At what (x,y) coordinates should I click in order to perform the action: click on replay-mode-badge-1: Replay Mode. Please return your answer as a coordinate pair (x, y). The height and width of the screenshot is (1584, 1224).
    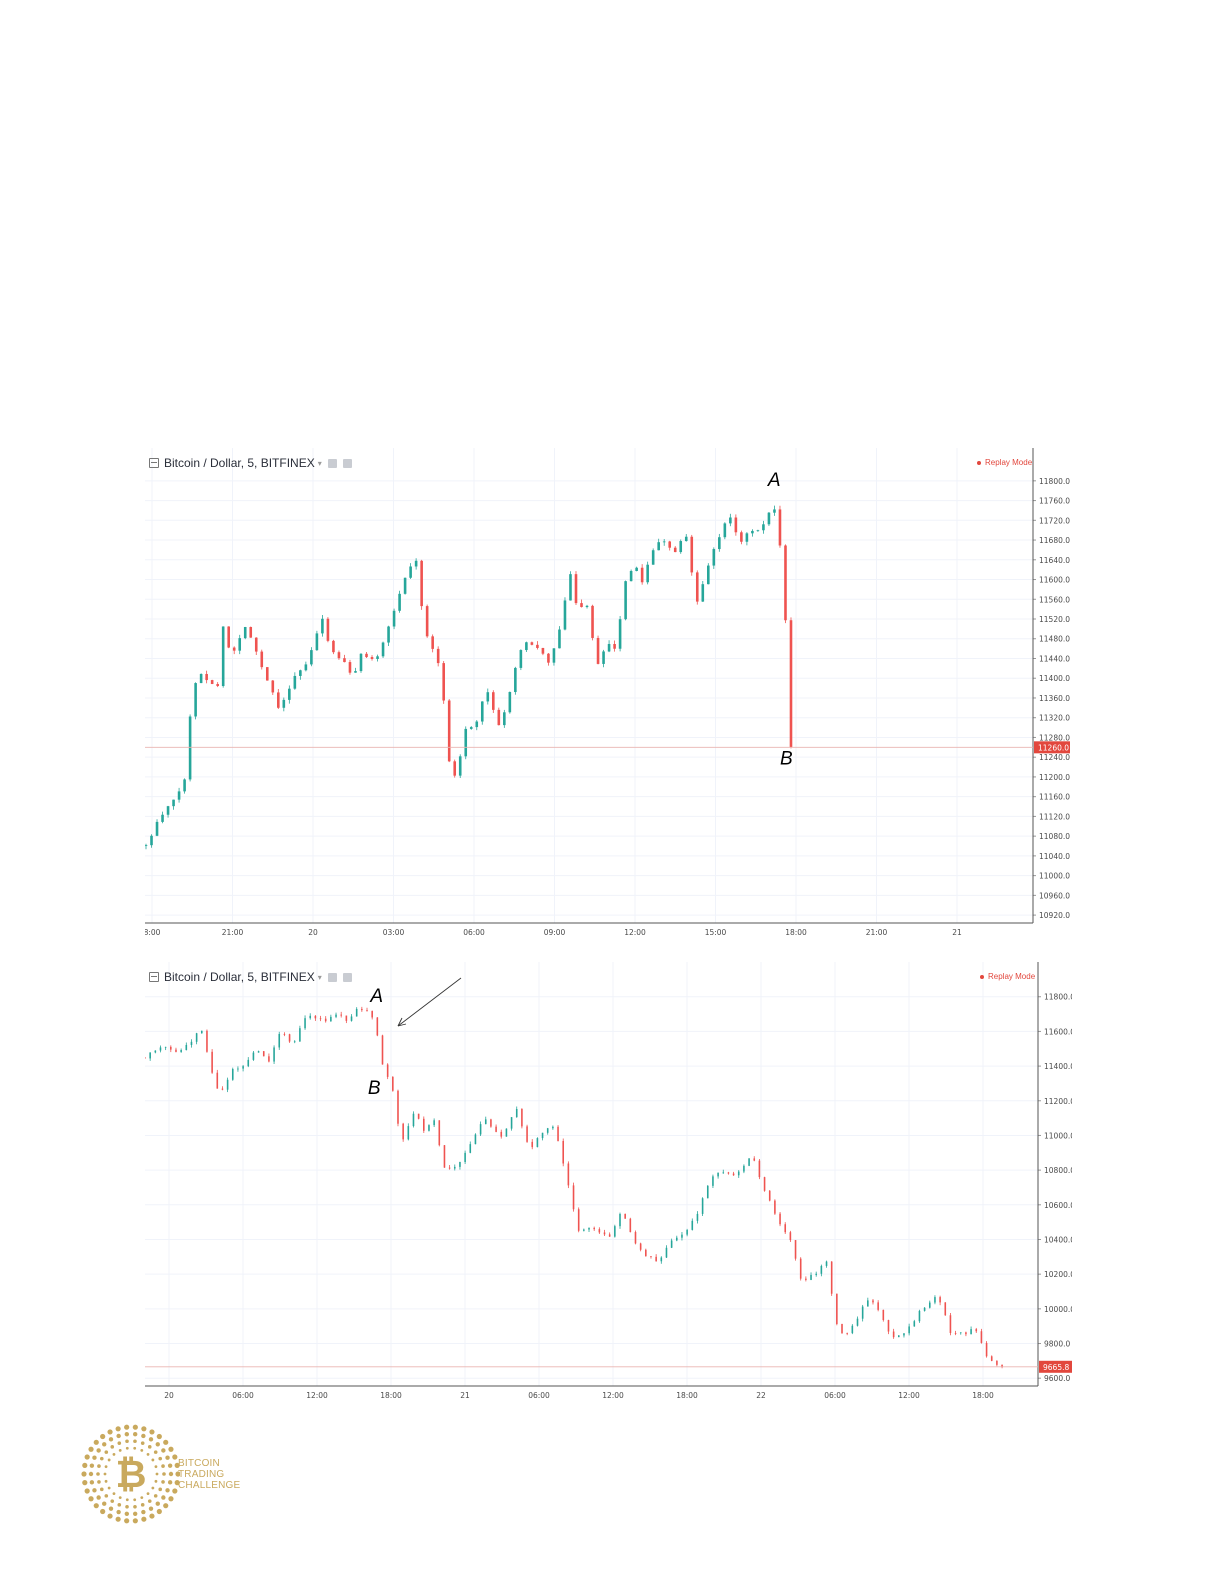
    Looking at the image, I should click on (1004, 462).